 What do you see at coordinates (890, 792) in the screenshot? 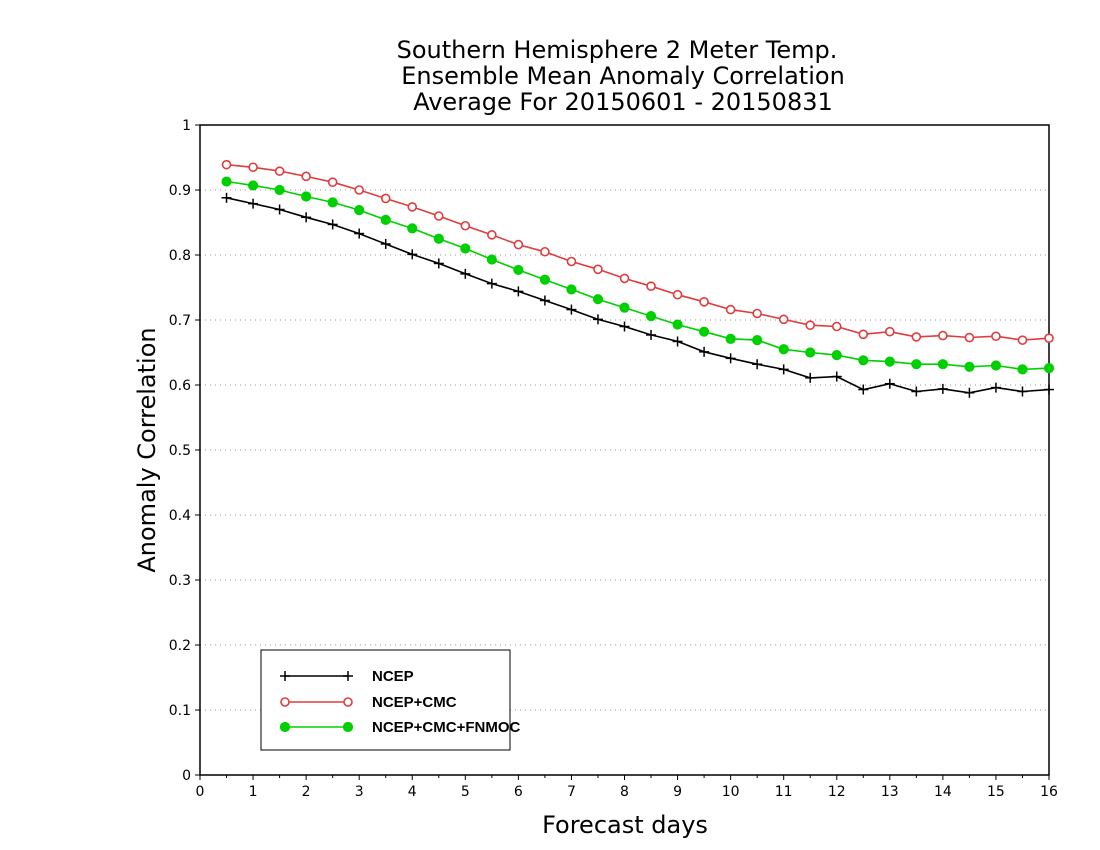
I see `x-tick-label: 13` at bounding box center [890, 792].